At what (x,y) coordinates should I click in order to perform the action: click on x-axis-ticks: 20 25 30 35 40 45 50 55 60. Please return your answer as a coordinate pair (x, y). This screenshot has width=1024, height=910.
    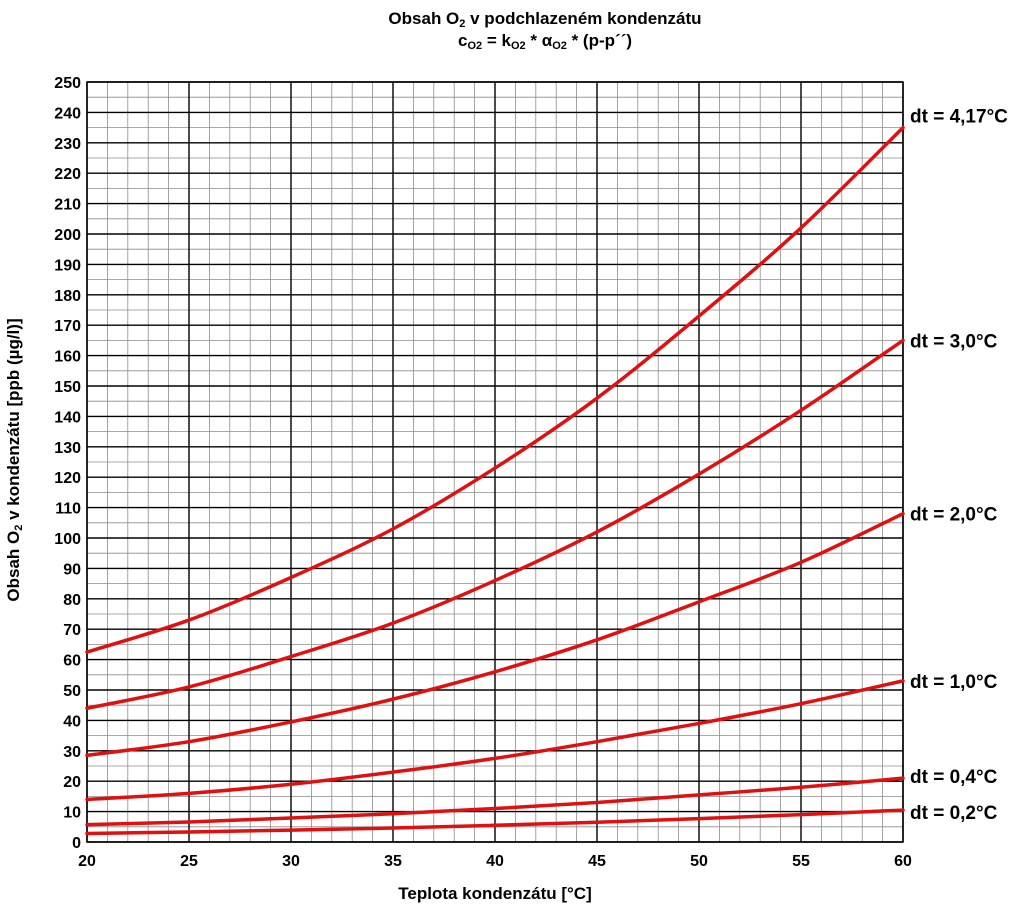
    Looking at the image, I should click on (495, 861).